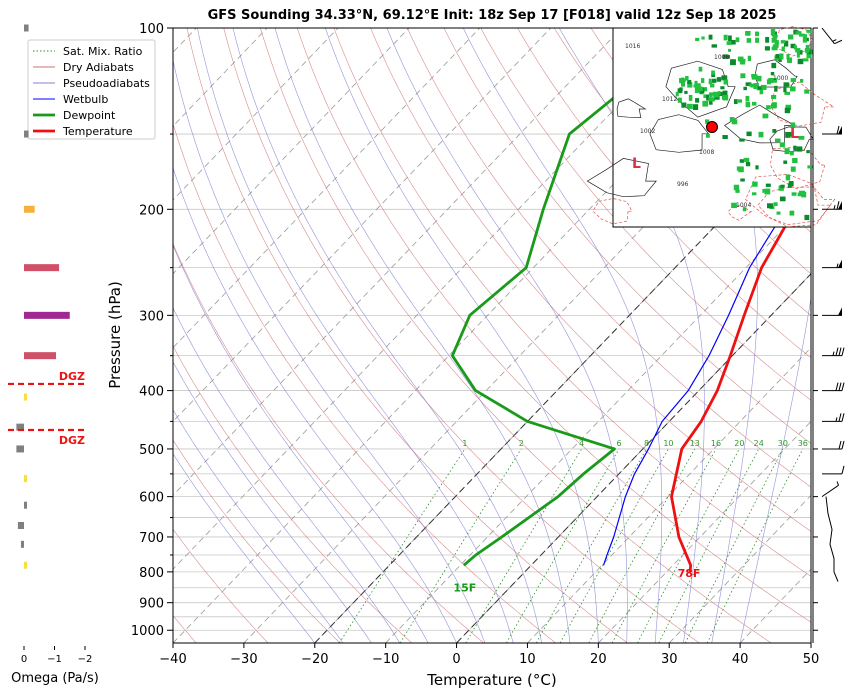 This screenshot has width=851, height=690. What do you see at coordinates (151, 392) in the screenshot?
I see `y-tick-label: 400` at bounding box center [151, 392].